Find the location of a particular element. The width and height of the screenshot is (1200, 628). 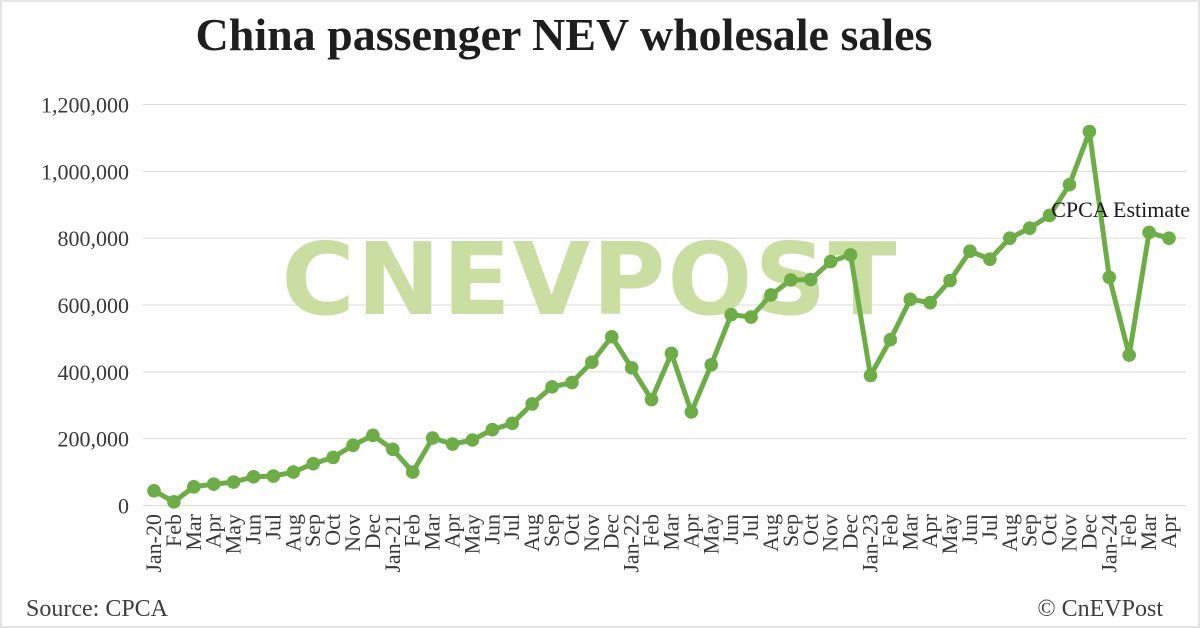

source-label: Source: CPCA is located at coordinates (97, 609).